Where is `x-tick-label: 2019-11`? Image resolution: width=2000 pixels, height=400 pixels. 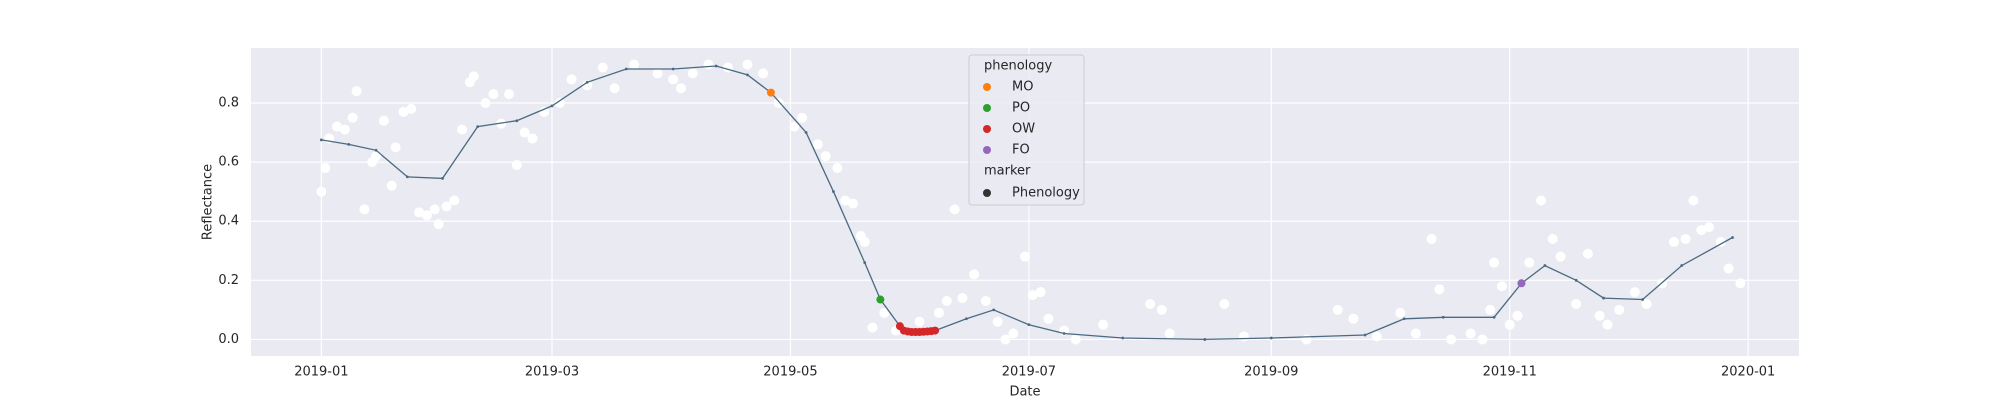 x-tick-label: 2019-11 is located at coordinates (1510, 372).